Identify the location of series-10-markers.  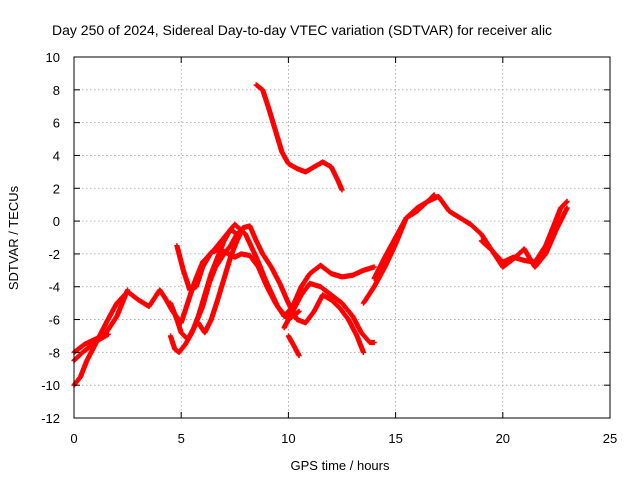
(465, 249).